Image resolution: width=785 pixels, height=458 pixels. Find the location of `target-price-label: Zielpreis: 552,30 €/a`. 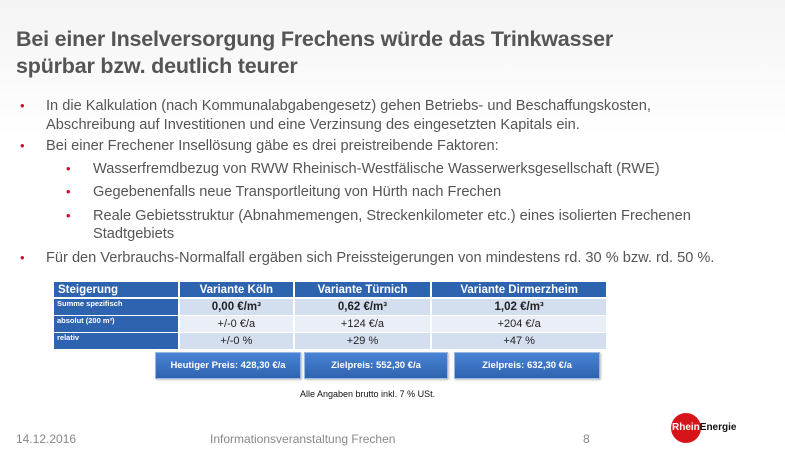

target-price-label: Zielpreis: 552,30 €/a is located at coordinates (376, 365).